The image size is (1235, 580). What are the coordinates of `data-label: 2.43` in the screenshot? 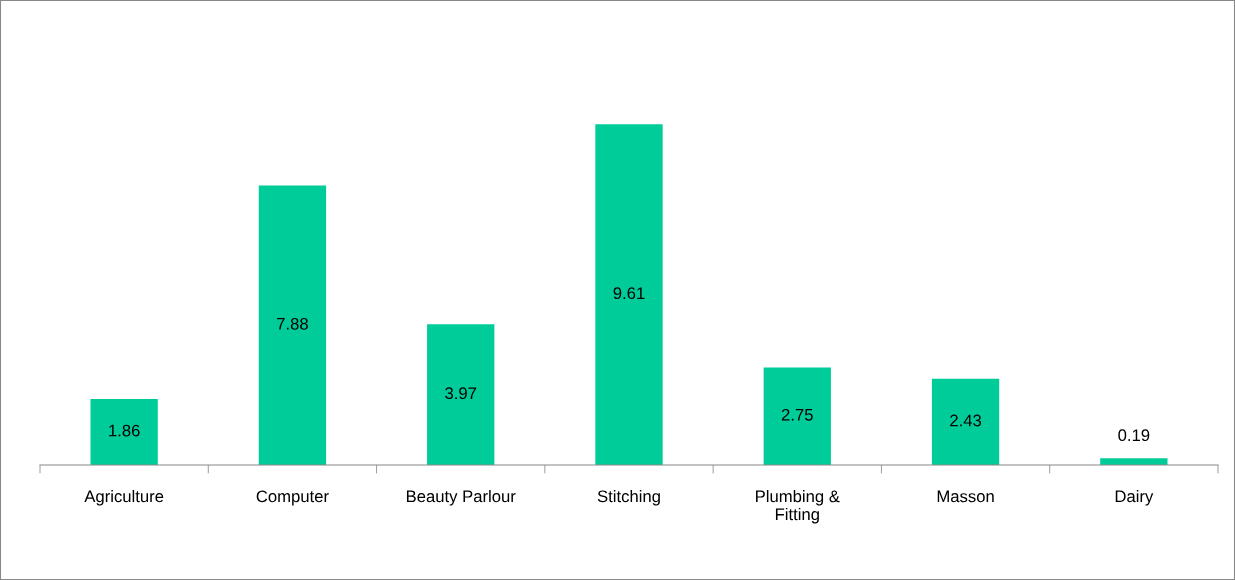 It's located at (966, 420).